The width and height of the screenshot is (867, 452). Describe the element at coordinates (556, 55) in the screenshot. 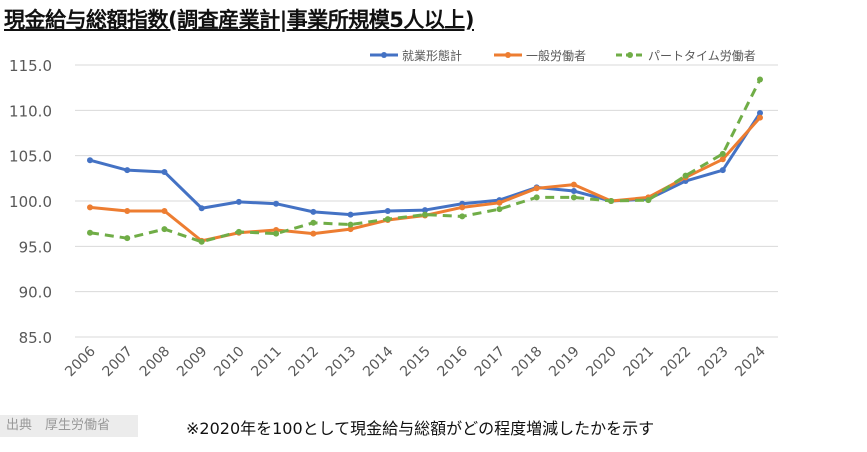

I see `legend-label: 一般労働者` at that location.